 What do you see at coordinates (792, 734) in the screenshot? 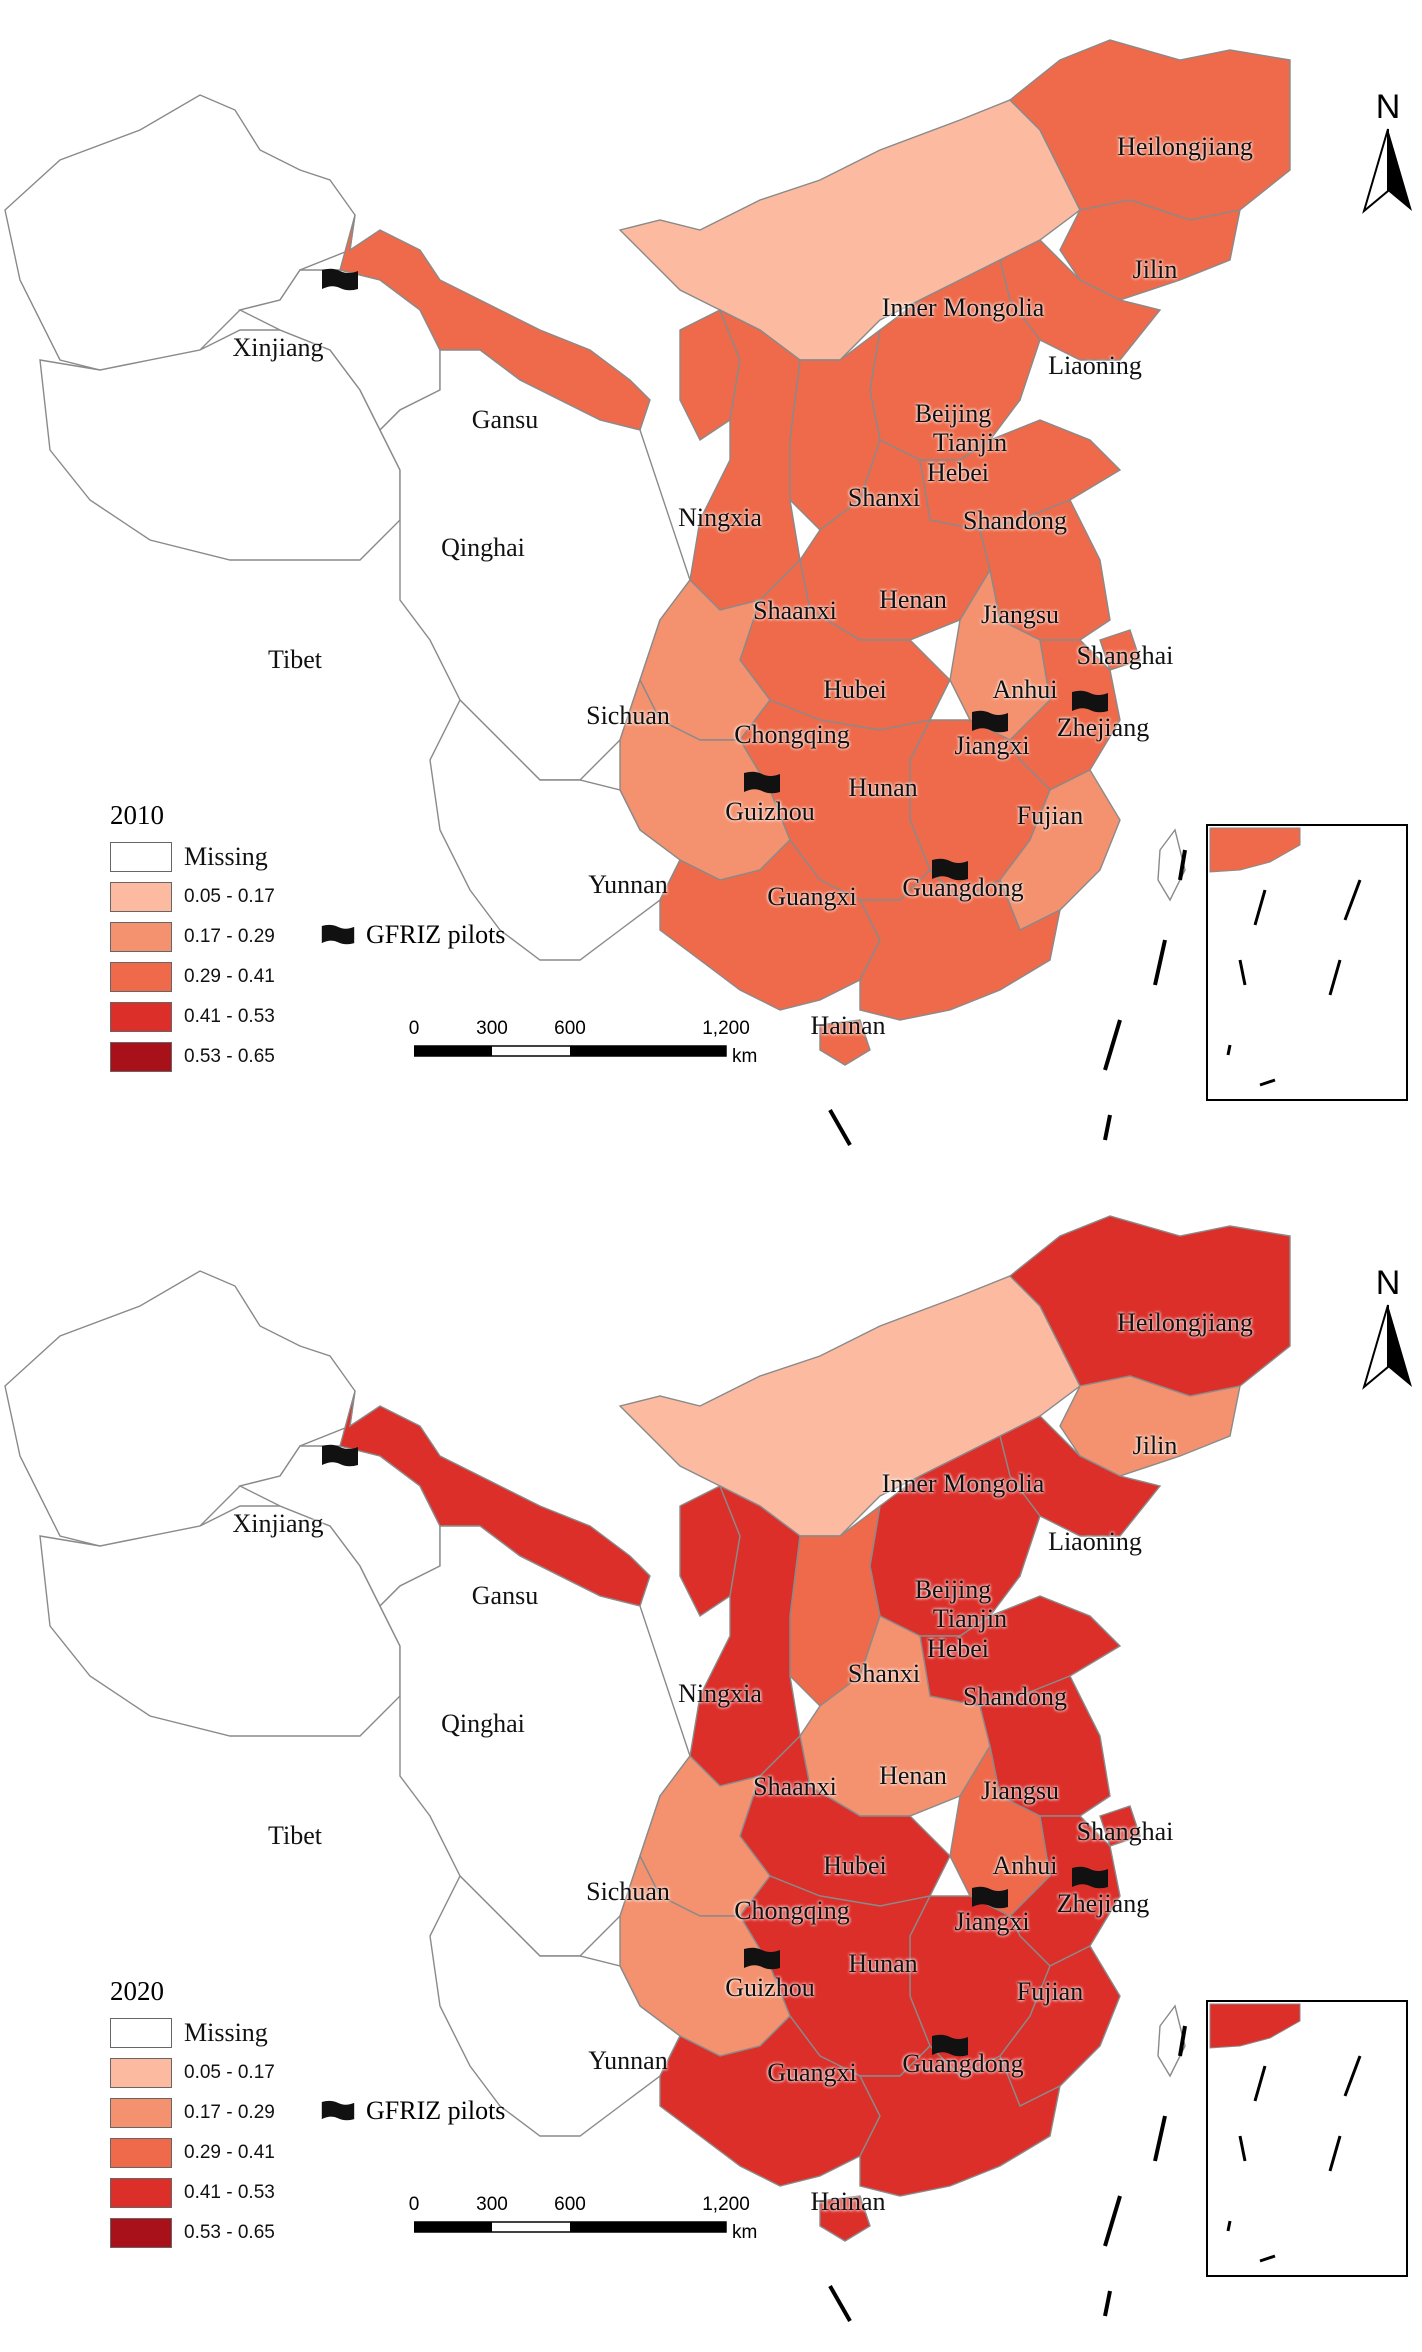
I see `label-chongqing: Chongqing` at bounding box center [792, 734].